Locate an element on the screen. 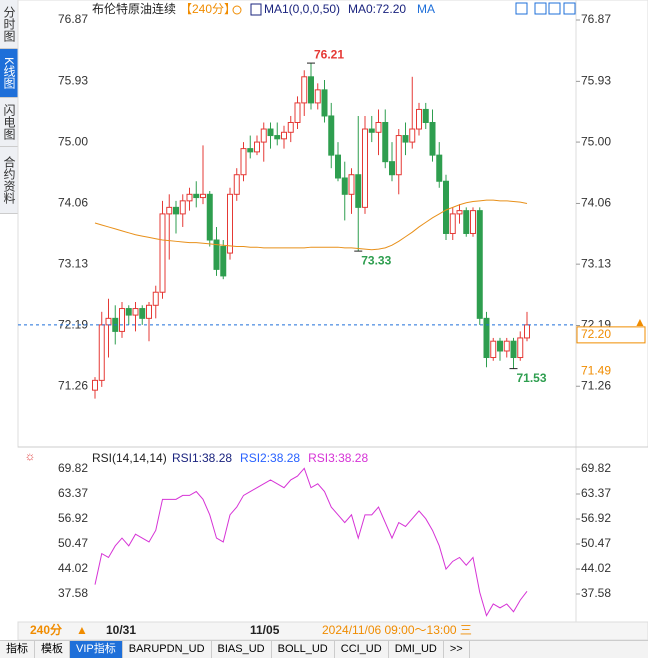  date-label: 11/05 is located at coordinates (265, 630).